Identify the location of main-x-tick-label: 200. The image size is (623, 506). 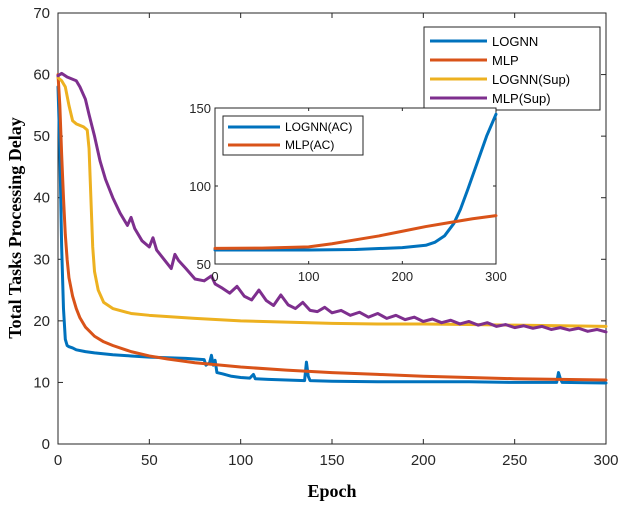
(423, 460).